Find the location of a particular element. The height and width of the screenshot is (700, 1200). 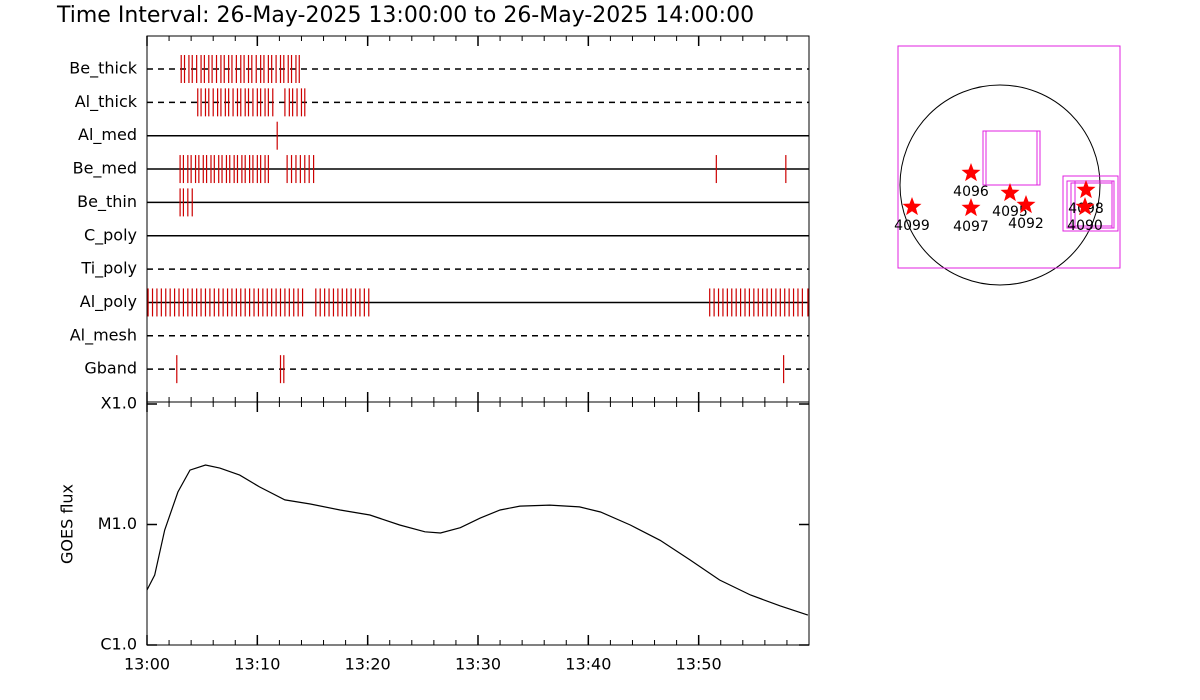

row-label: Be_thick is located at coordinates (103, 69).